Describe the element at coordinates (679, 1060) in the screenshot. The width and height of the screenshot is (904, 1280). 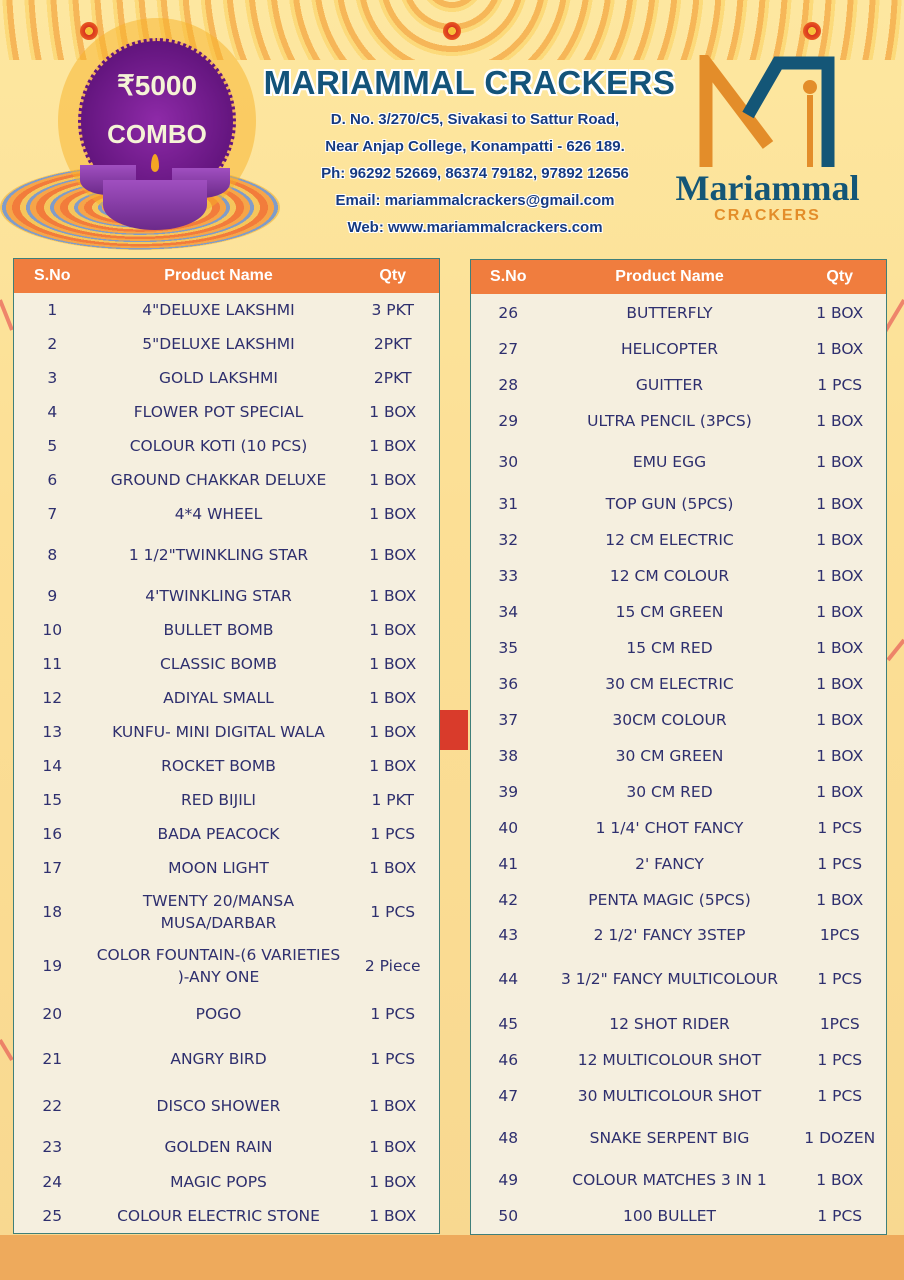
I see `table-row: 46 12 MULTICOLOUR SHOT 1 PCS` at that location.